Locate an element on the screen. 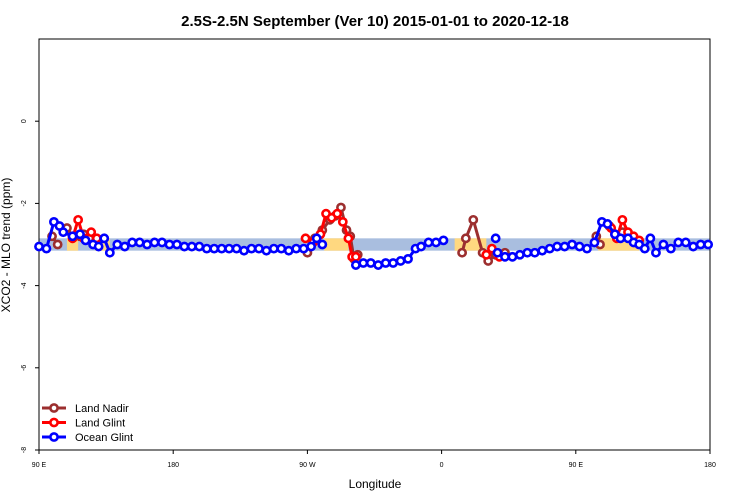 The height and width of the screenshot is (500, 750). legend-label: Land Nadir is located at coordinates (102, 409).